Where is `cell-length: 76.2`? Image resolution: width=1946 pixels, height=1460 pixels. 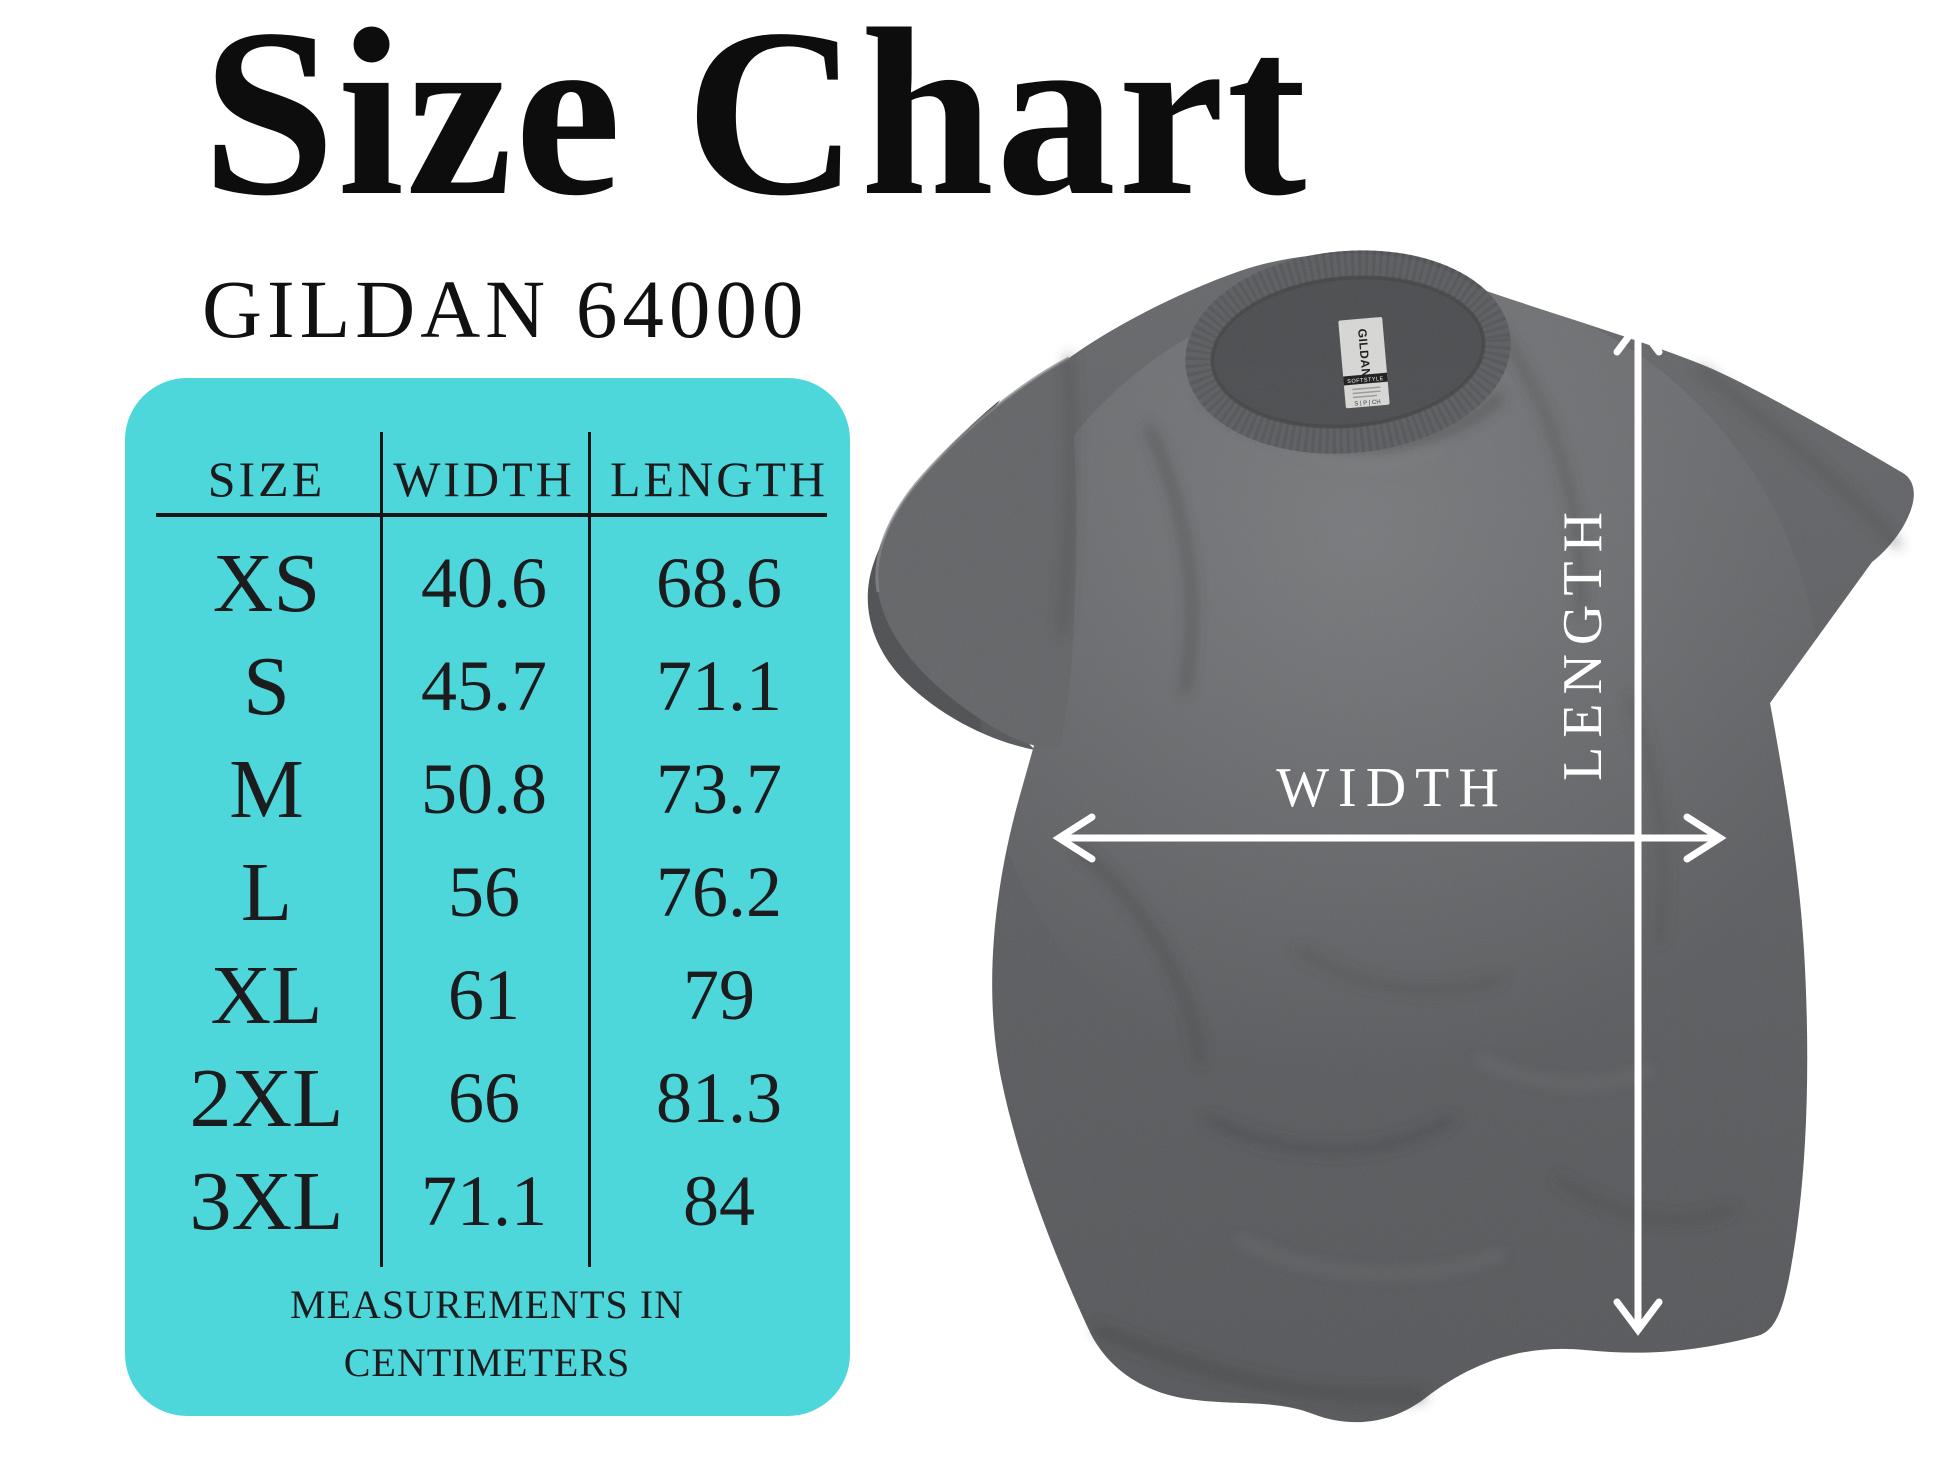 cell-length: 76.2 is located at coordinates (719, 892).